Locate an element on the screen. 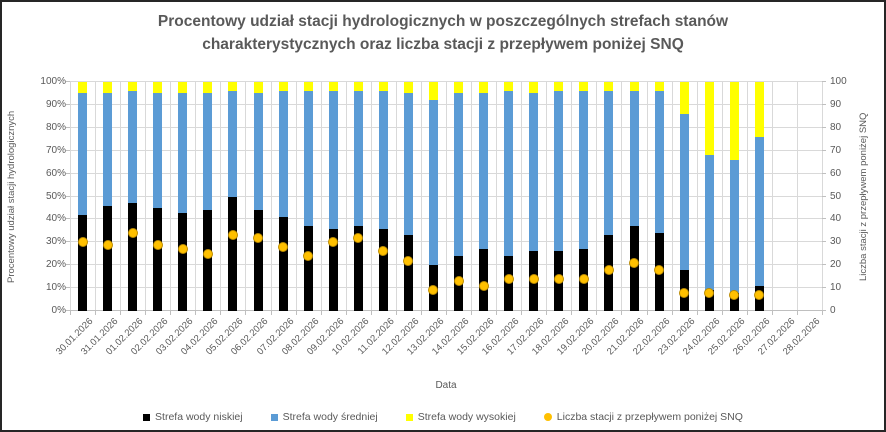  legend-item-niskiej: Strefa wody niskiej is located at coordinates (193, 417).